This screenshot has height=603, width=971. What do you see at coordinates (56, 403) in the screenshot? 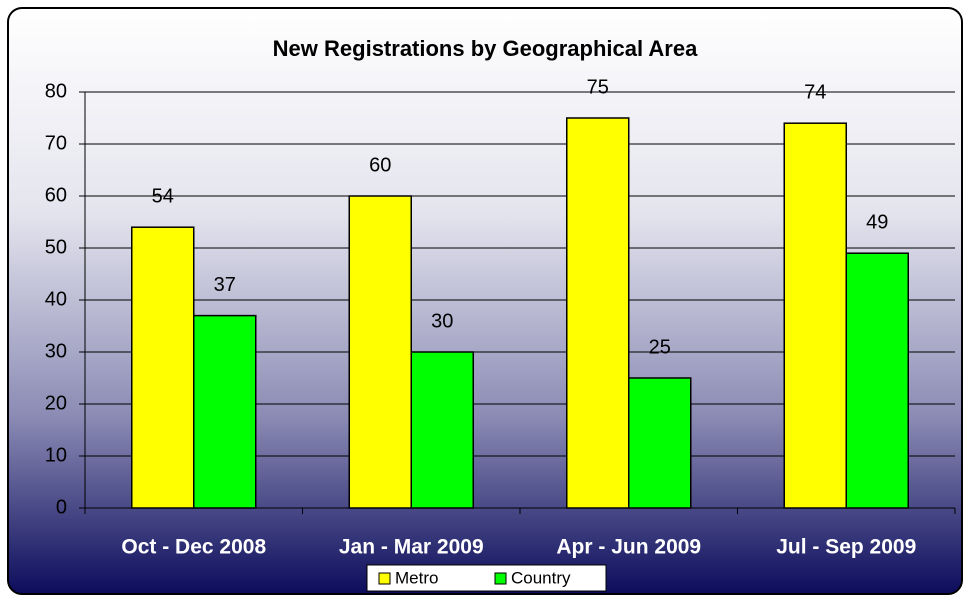
I see `y-tick-label: 20` at bounding box center [56, 403].